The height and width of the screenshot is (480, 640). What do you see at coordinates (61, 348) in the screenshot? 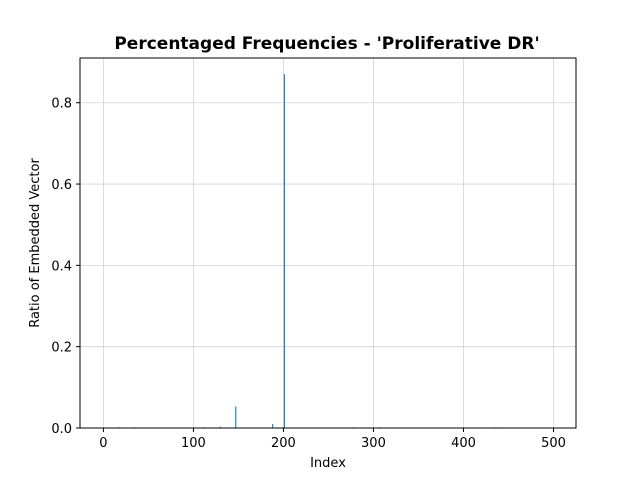
I see `y-tick-label: 0.2` at bounding box center [61, 348].